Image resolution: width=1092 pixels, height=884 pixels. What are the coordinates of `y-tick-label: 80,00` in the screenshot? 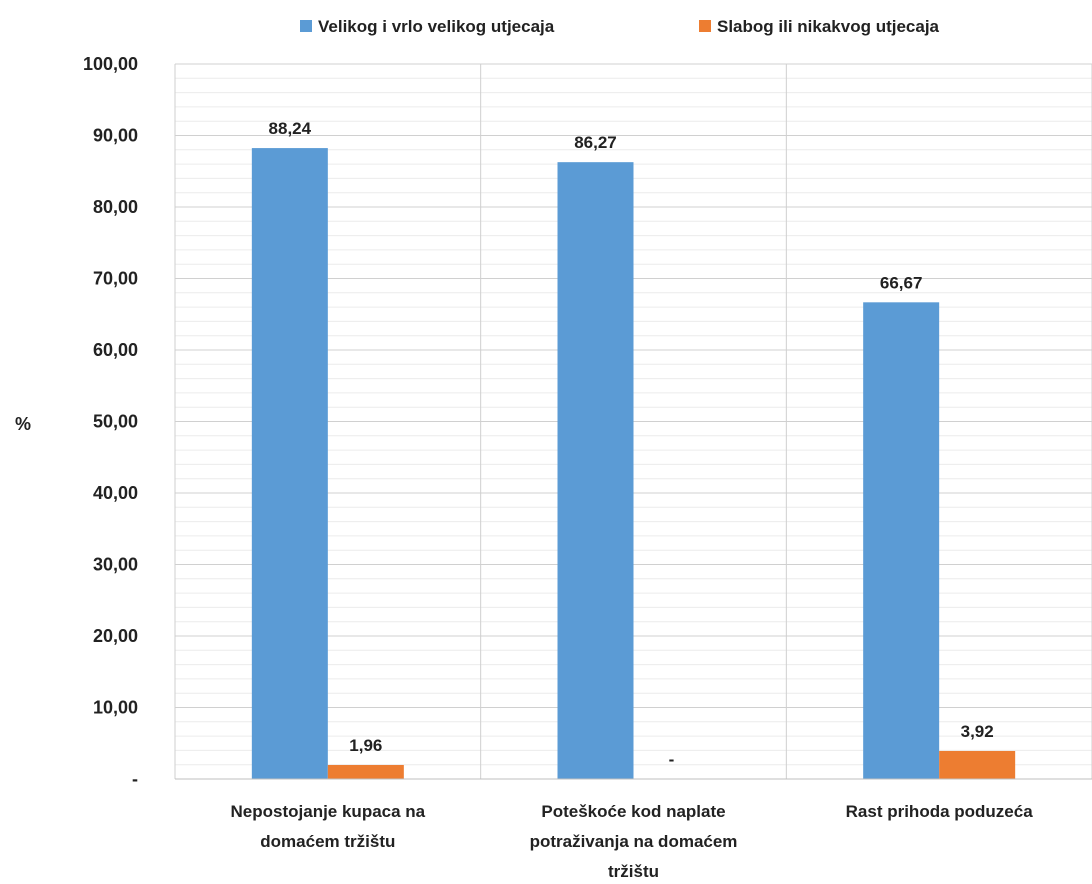 It's located at (115, 207).